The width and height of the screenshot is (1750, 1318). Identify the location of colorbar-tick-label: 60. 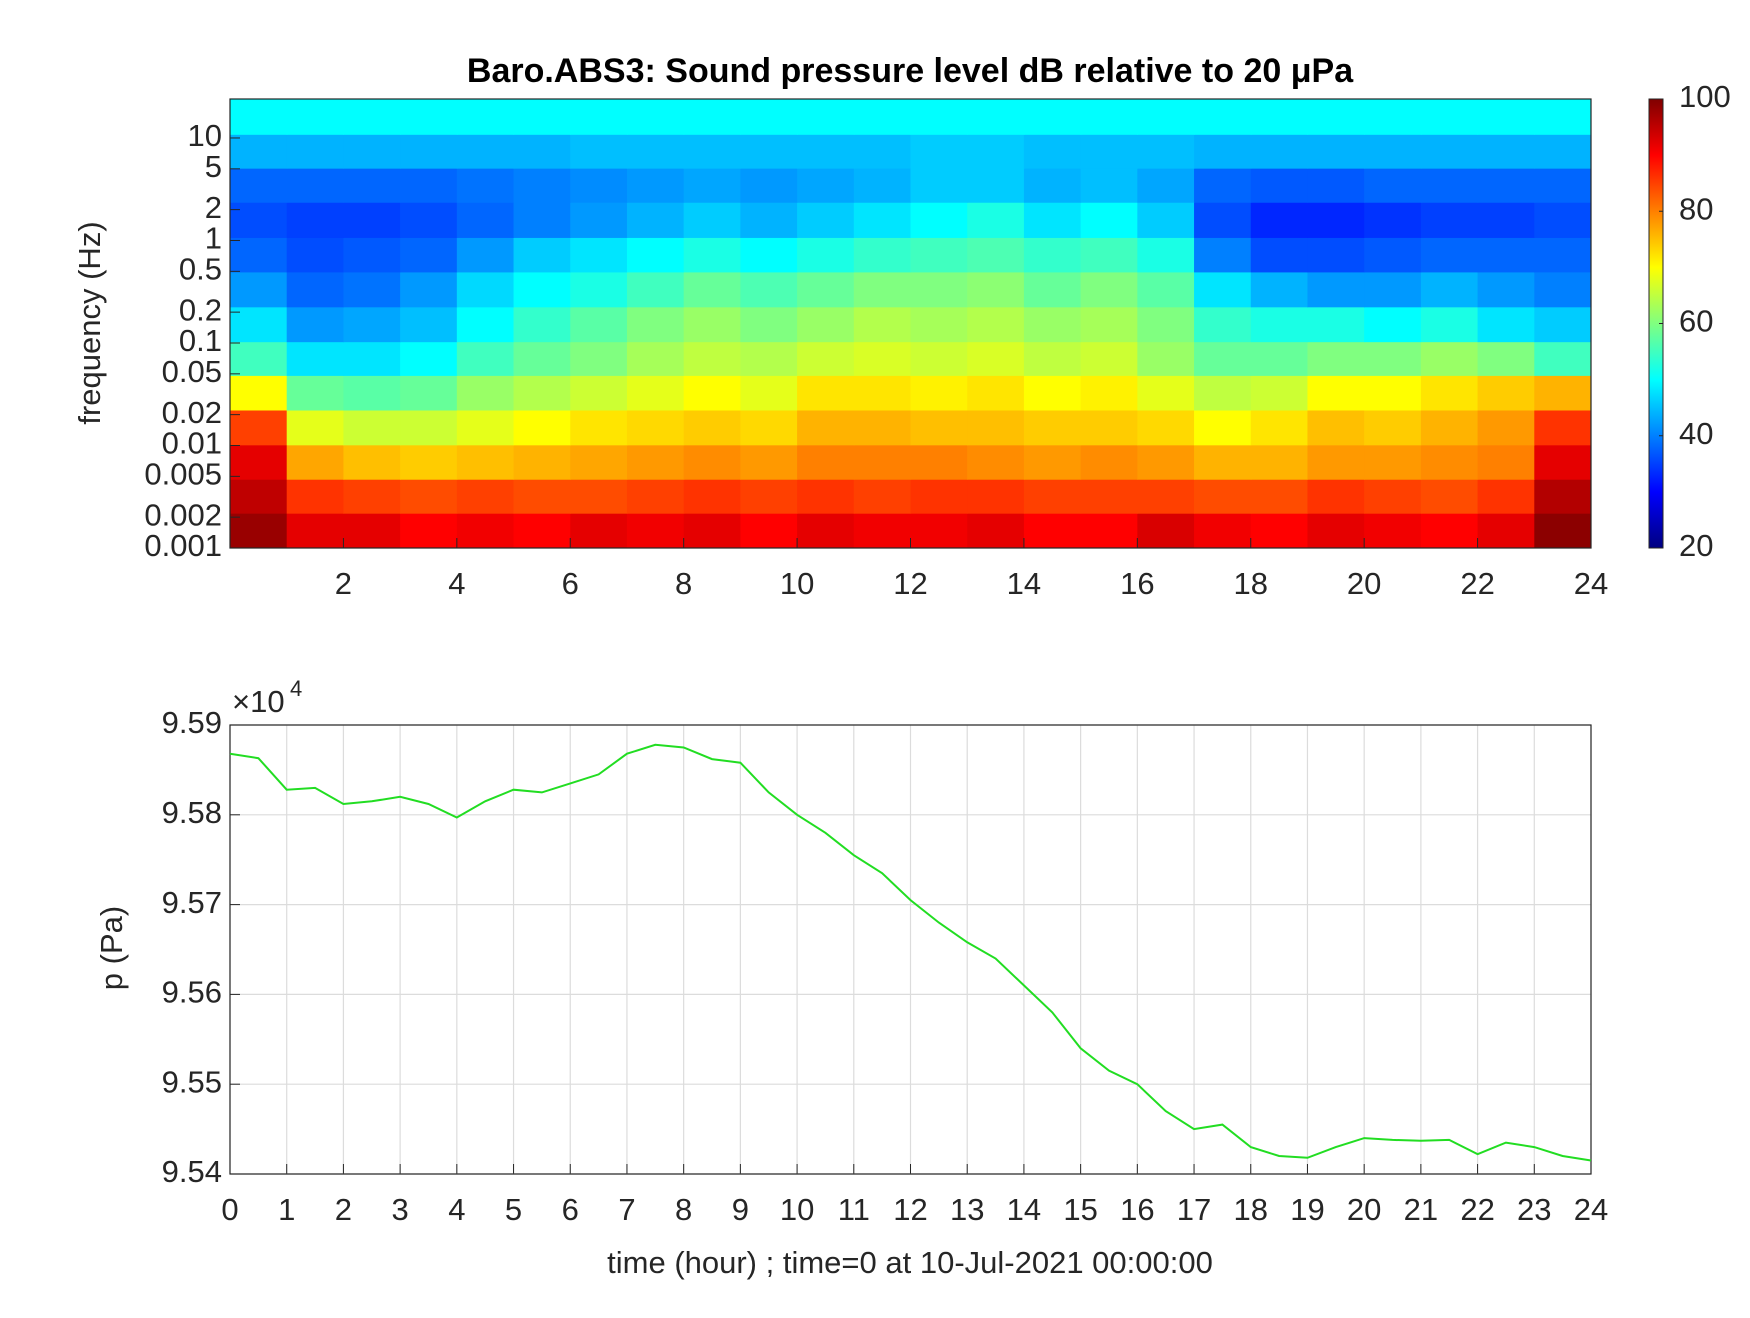
(1696, 321).